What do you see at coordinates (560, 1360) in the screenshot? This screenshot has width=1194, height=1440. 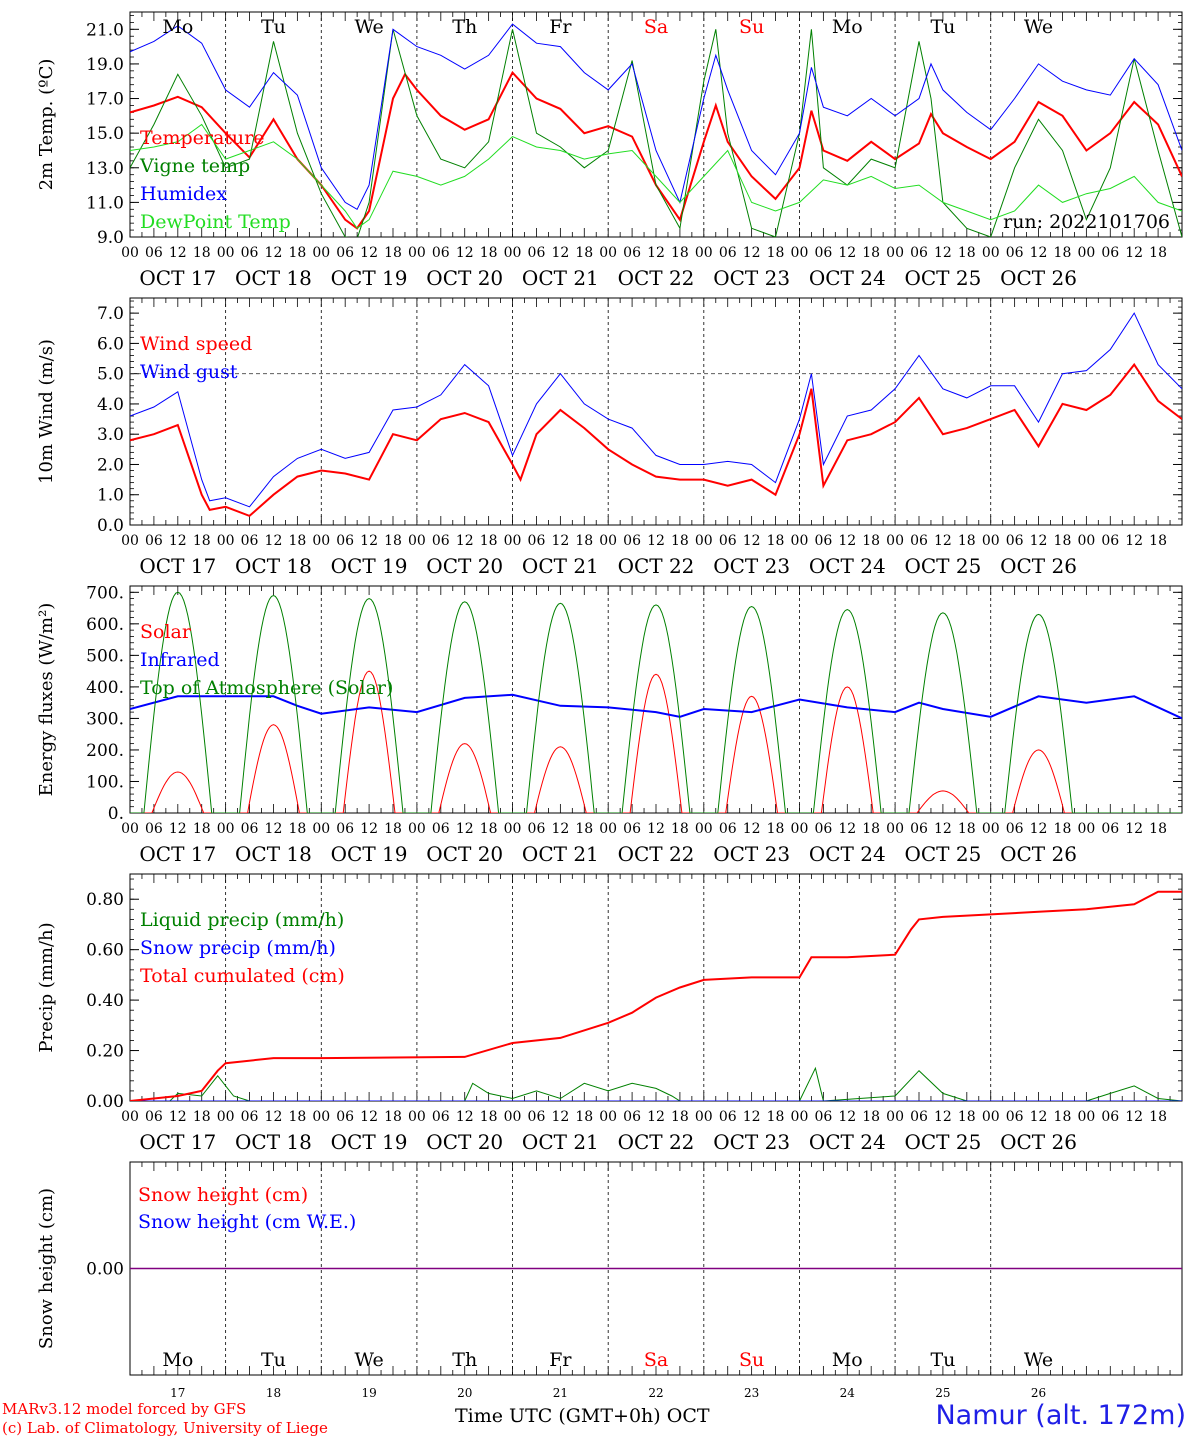 I see `weekday-label-bottom: Fr` at bounding box center [560, 1360].